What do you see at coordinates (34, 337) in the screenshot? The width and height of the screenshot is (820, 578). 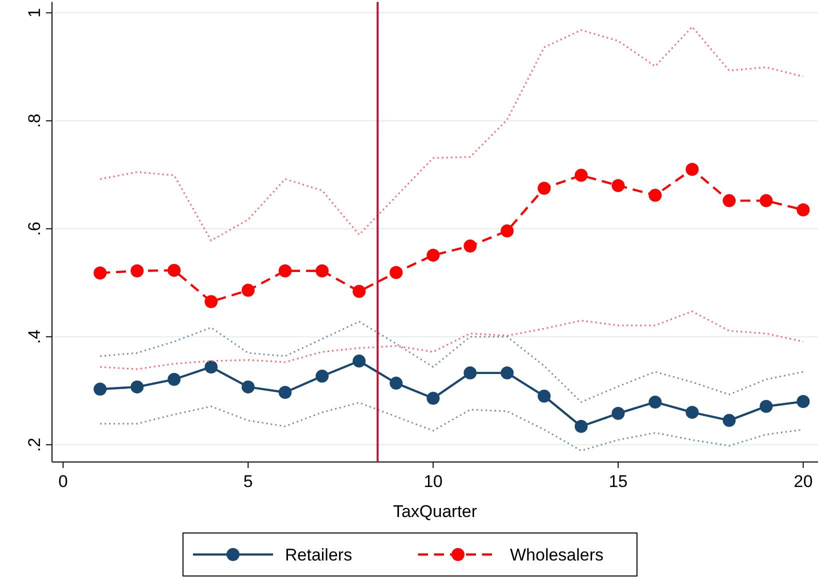 I see `y-tick-label: .4` at bounding box center [34, 337].